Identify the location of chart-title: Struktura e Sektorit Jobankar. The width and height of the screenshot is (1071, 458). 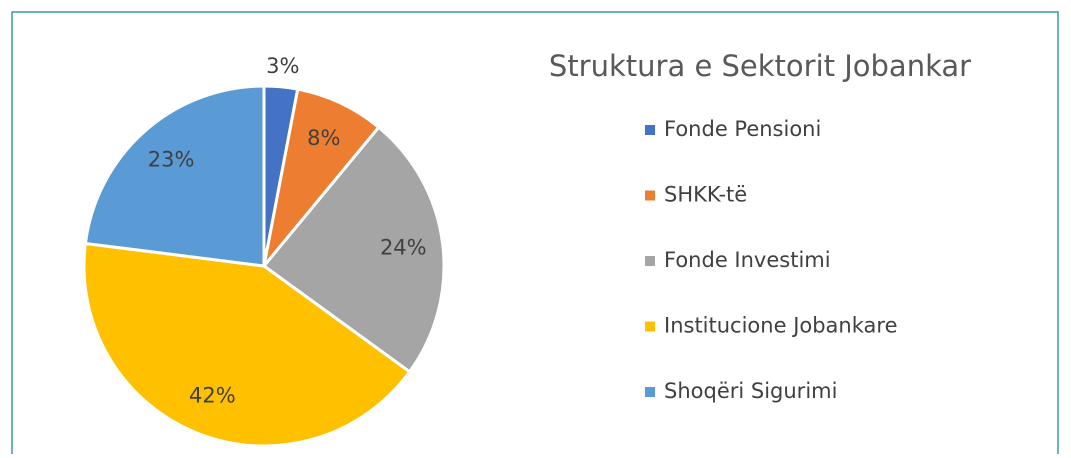
(760, 66).